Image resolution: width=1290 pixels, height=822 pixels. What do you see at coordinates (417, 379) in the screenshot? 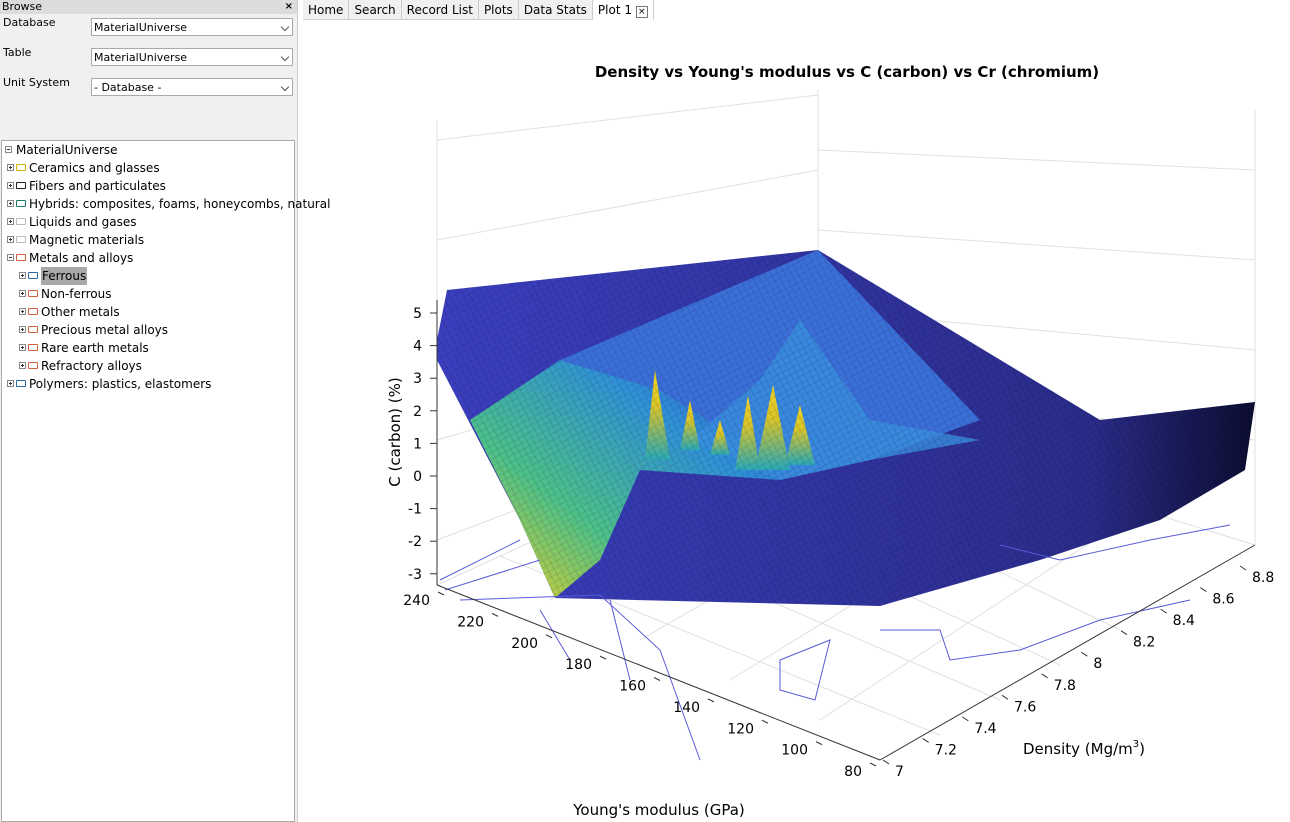
I see `z-tick-label: 3` at bounding box center [417, 379].